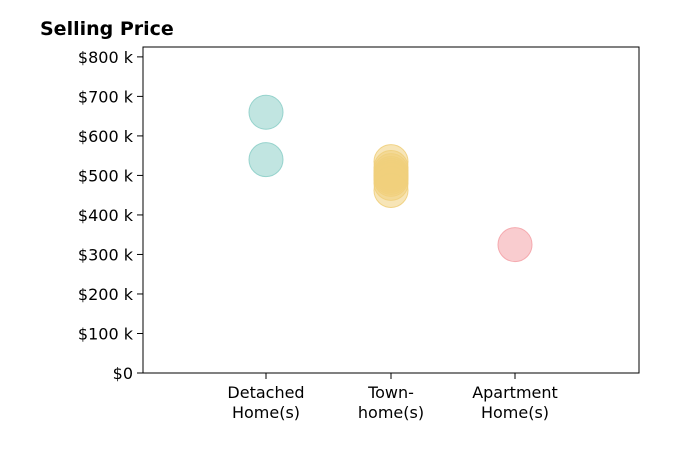 The height and width of the screenshot is (462, 679). What do you see at coordinates (265, 392) in the screenshot?
I see `x-tick-label-line: Detached` at bounding box center [265, 392].